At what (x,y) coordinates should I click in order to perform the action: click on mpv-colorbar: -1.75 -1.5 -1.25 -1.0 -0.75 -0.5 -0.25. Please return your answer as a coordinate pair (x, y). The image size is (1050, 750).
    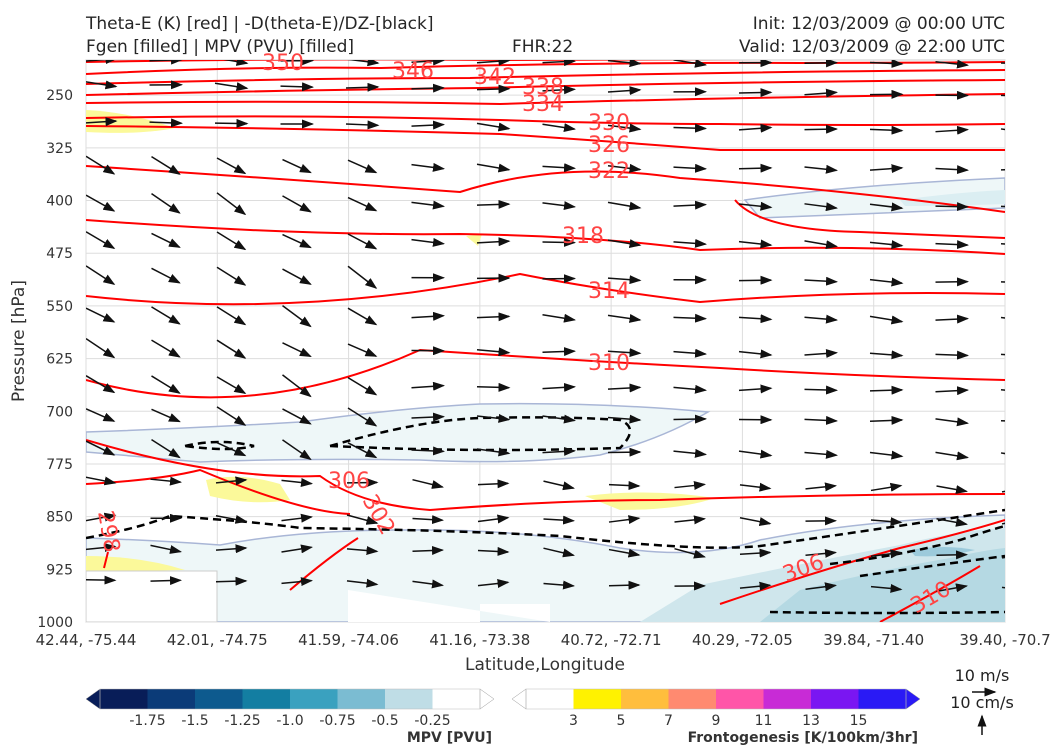
    Looking at the image, I should click on (290, 708).